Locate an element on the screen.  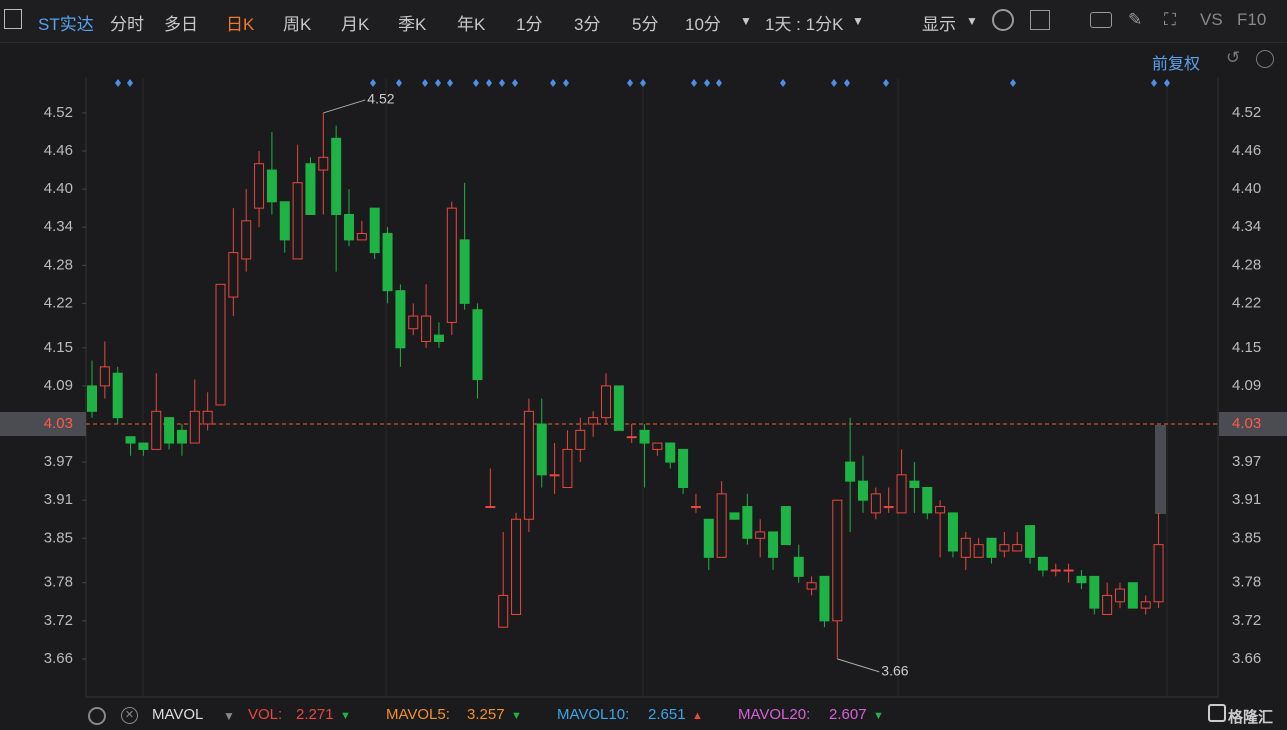
y-tick-label: 4.22 is located at coordinates (1246, 302).